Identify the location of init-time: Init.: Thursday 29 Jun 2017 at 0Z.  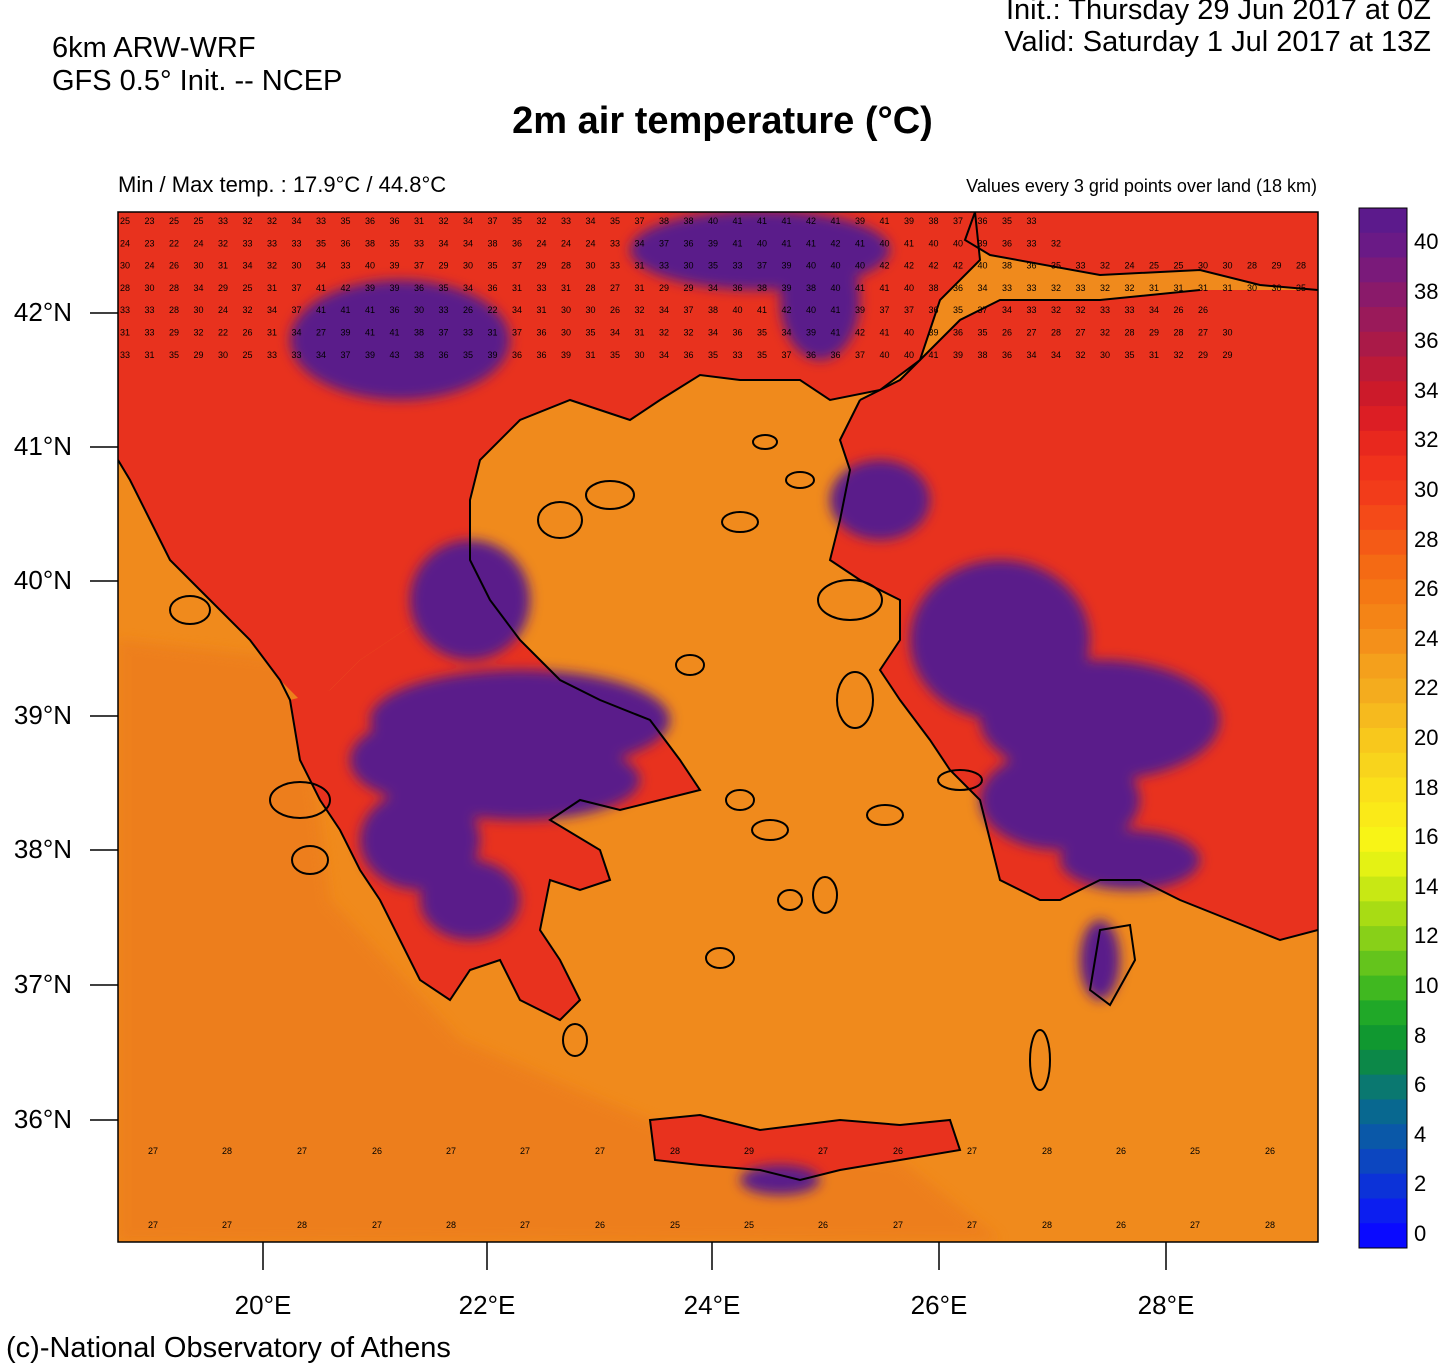
(1218, 13).